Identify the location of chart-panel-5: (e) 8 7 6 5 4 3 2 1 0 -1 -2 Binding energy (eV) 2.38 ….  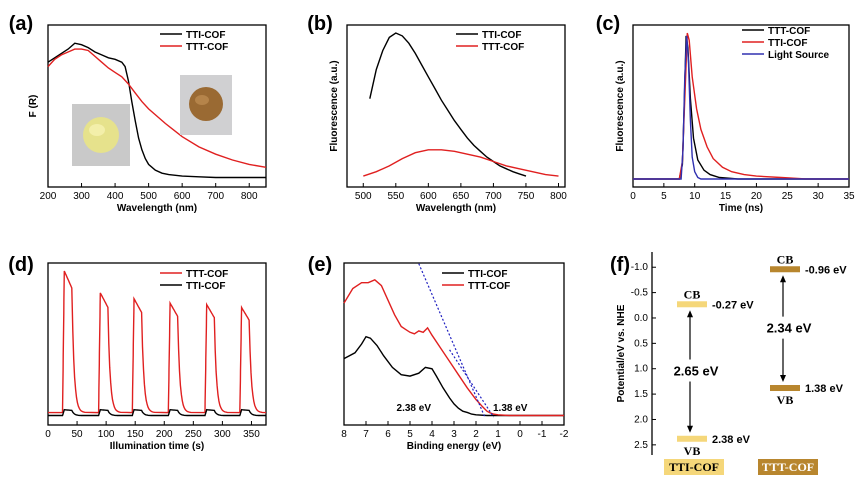
(438, 353).